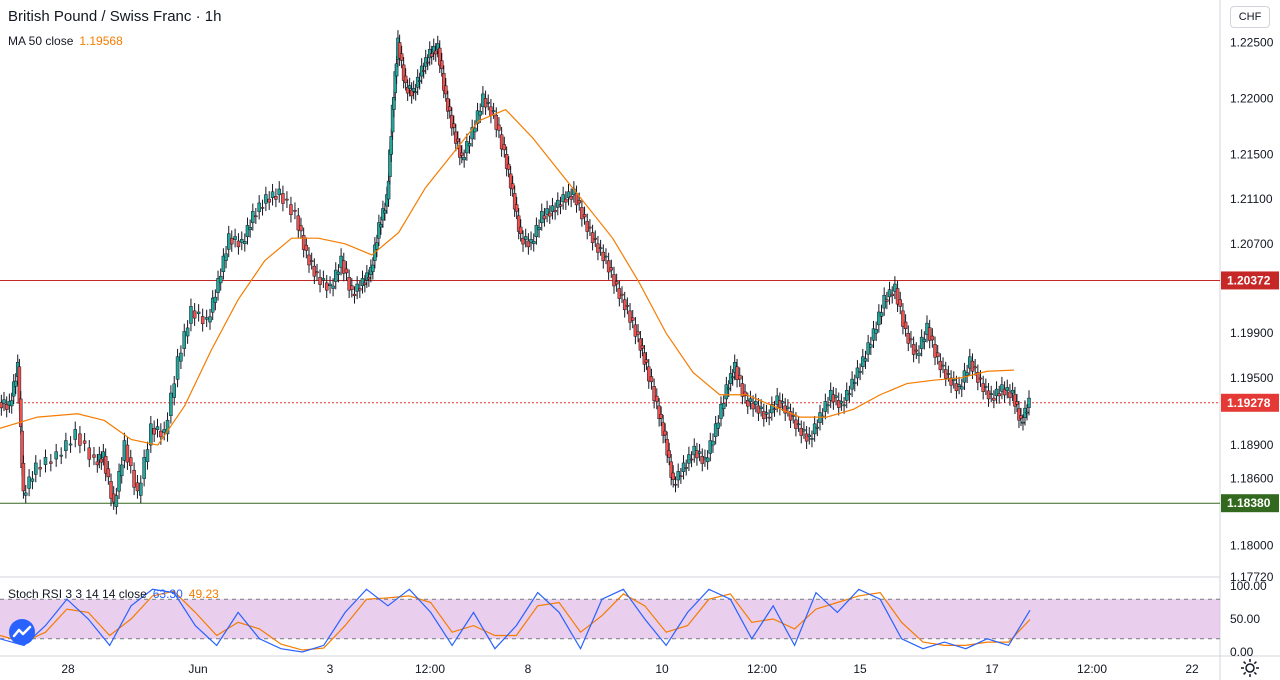 This screenshot has width=1280, height=680. What do you see at coordinates (1250, 17) in the screenshot?
I see `currency-button: CHF` at bounding box center [1250, 17].